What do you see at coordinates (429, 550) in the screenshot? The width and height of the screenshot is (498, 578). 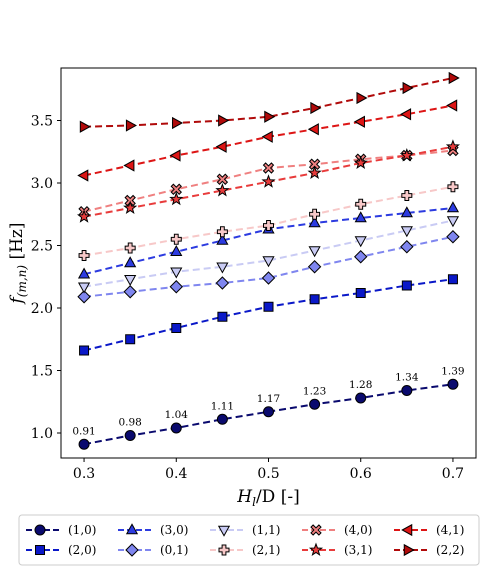 I see `legend-entry: (2,2)` at bounding box center [429, 550].